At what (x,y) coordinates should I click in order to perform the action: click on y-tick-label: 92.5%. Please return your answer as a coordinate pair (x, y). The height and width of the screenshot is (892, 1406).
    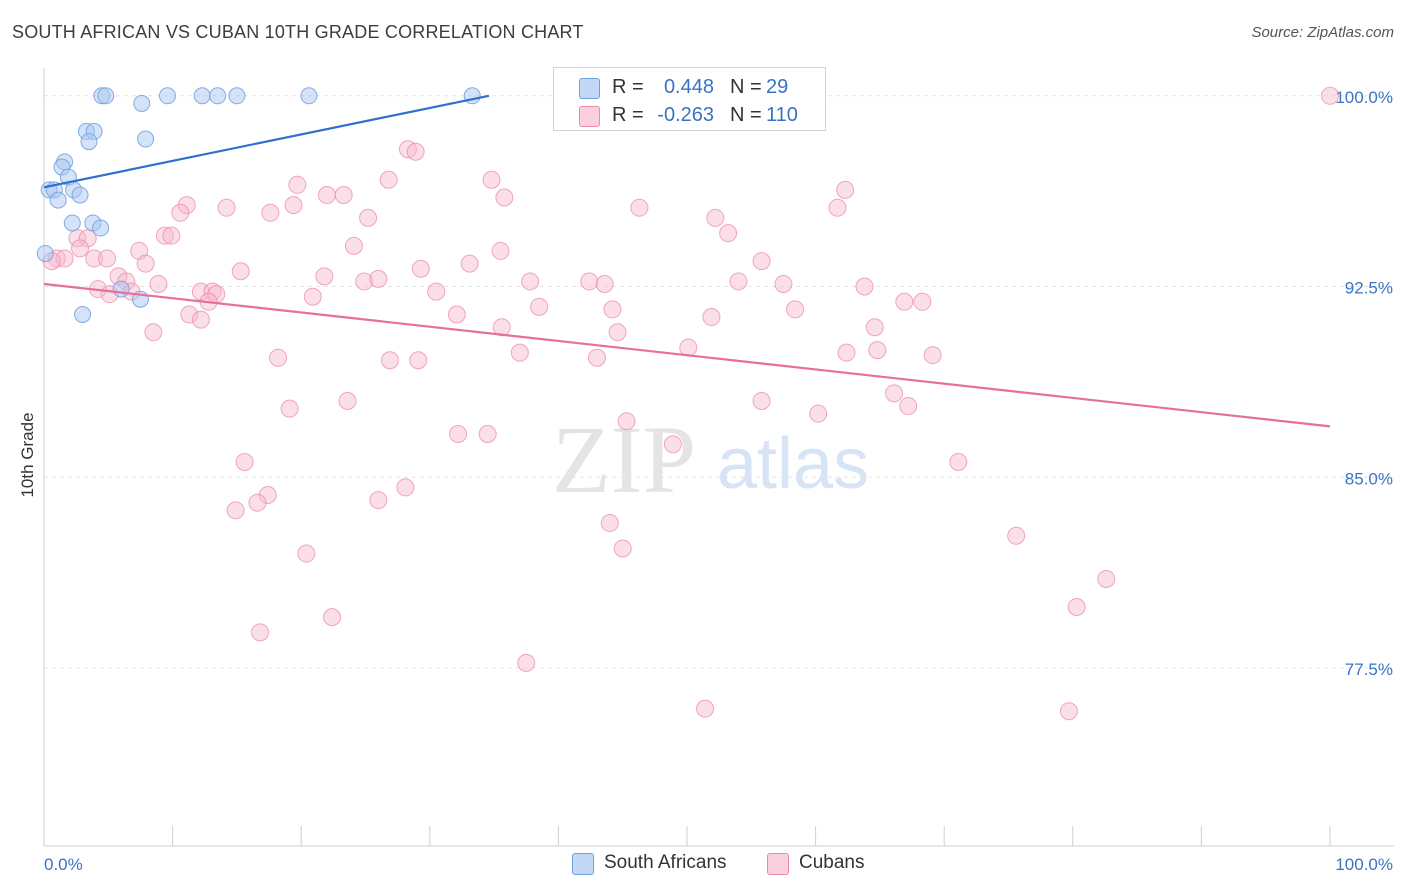
    Looking at the image, I should click on (1369, 288).